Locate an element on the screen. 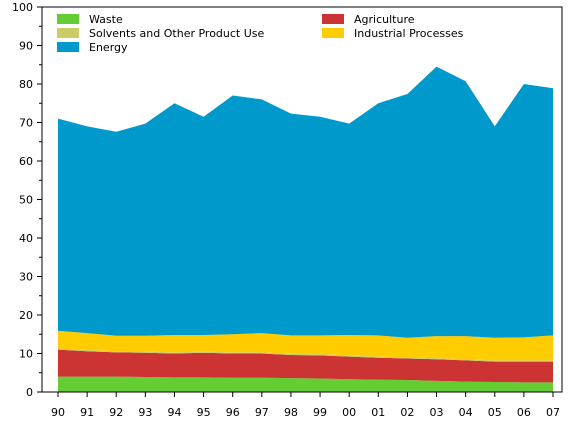 The image size is (570, 430). x-tick-label: 06 is located at coordinates (524, 412).